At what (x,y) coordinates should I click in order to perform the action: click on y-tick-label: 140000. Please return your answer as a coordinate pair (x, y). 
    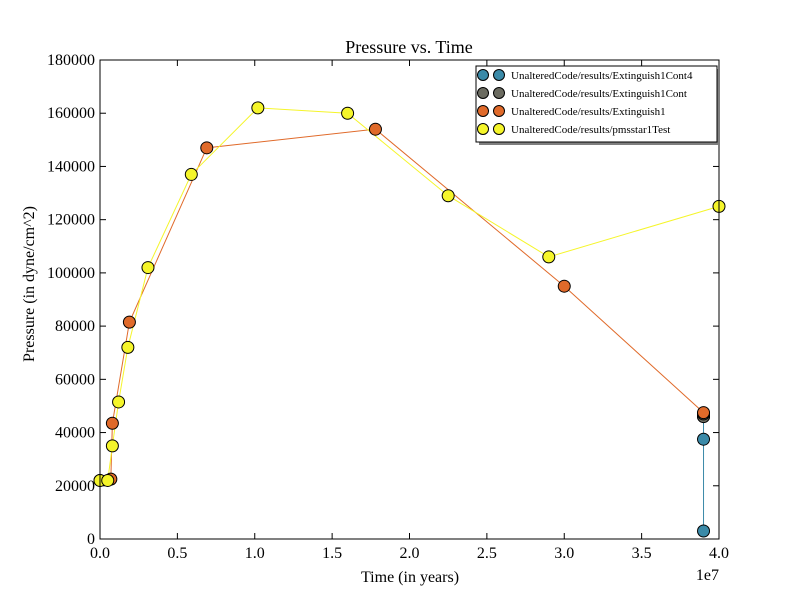
    Looking at the image, I should click on (71, 166).